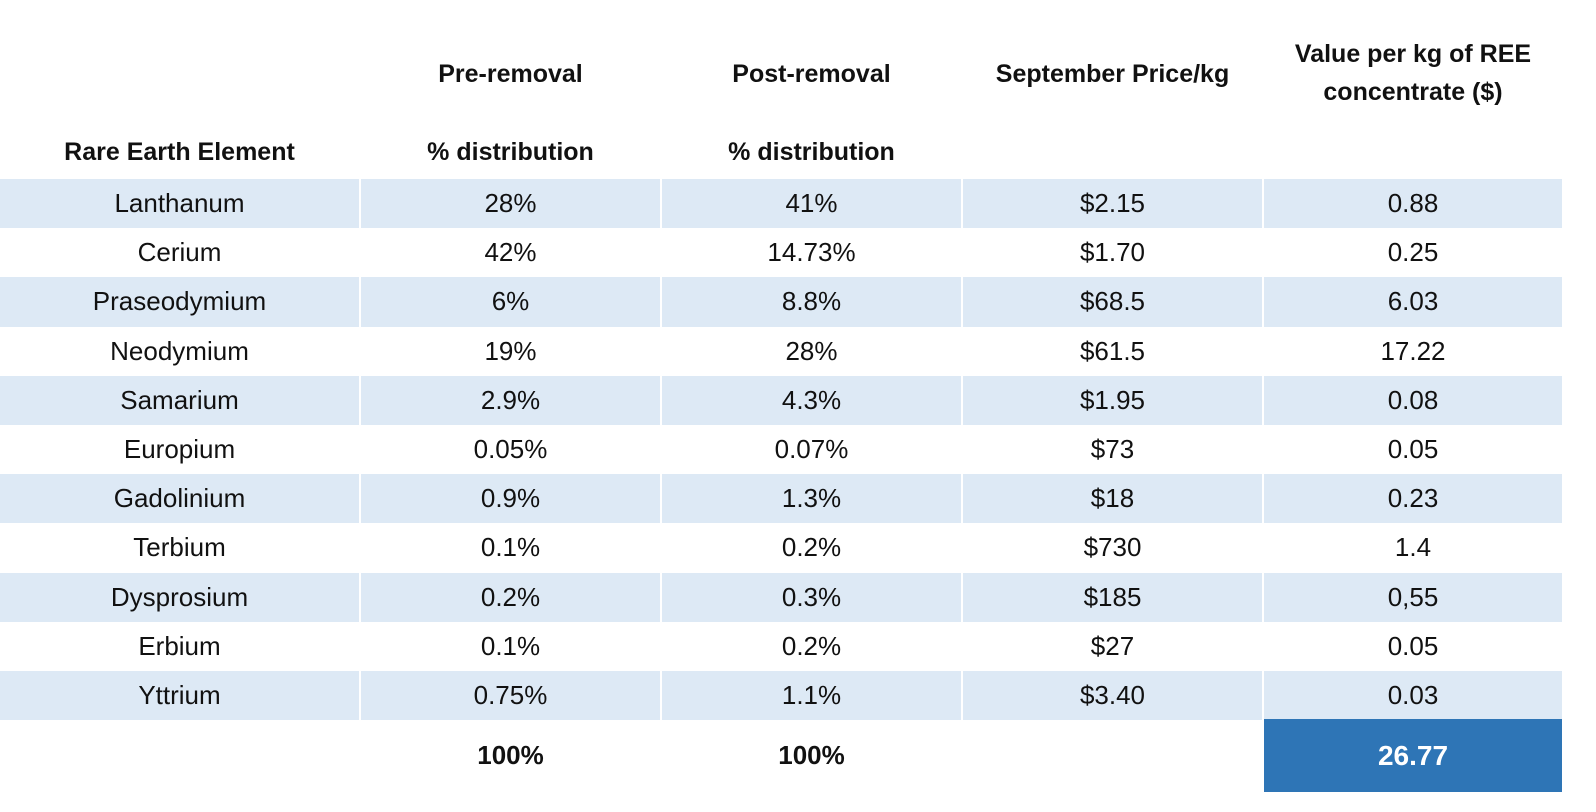 The width and height of the screenshot is (1596, 812). Describe the element at coordinates (1413, 499) in the screenshot. I see `cell-value: 0.23` at that location.